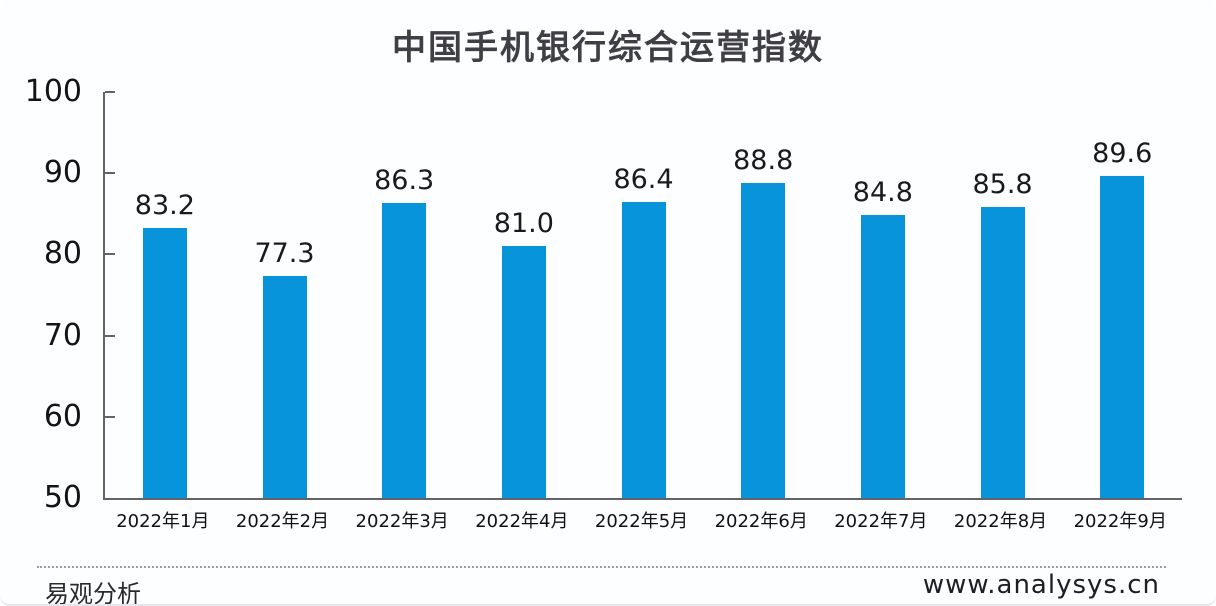 Image resolution: width=1216 pixels, height=606 pixels. Describe the element at coordinates (523, 224) in the screenshot. I see `bar-value-label: 81.0` at that location.